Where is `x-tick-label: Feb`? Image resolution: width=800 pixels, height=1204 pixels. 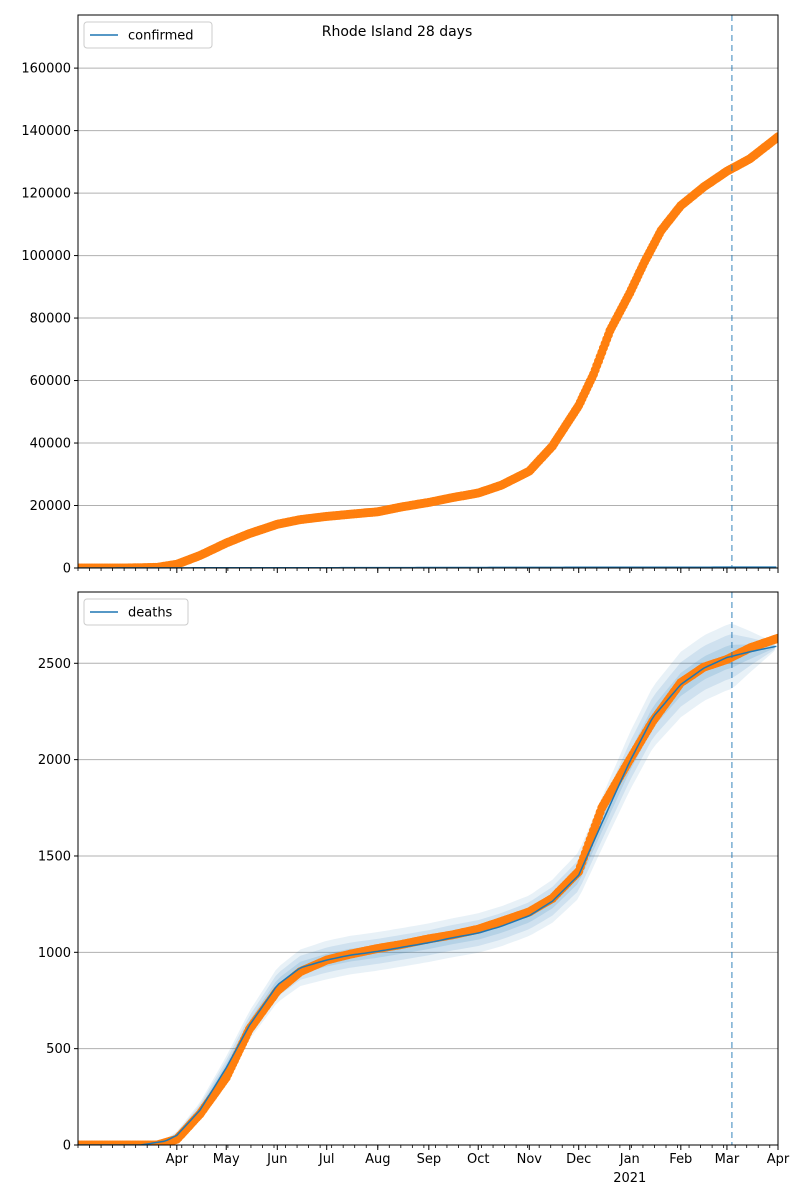 x-tick-label: Feb is located at coordinates (680, 1159).